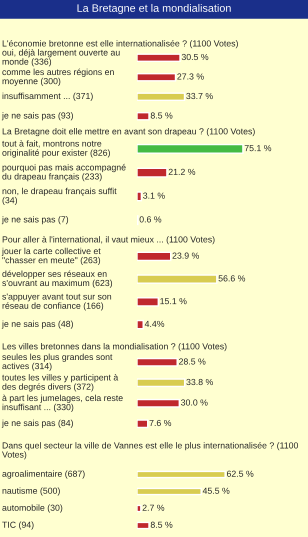  Describe the element at coordinates (182, 171) in the screenshot. I see `data-label: 21.2 %` at that location.